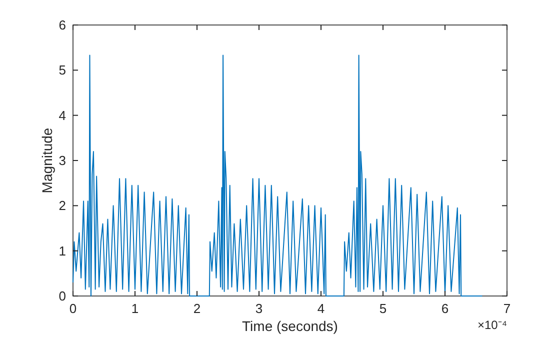  I want to click on y-tick-label: 4, so click(62, 115).